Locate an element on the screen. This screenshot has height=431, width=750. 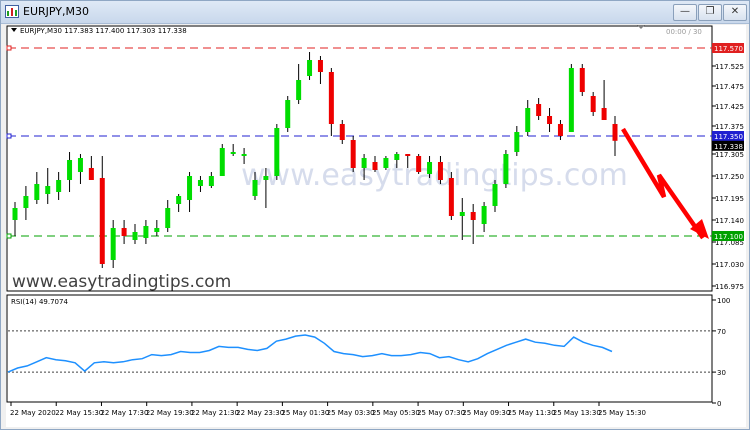
support-line-handle is located at coordinates (9, 236).